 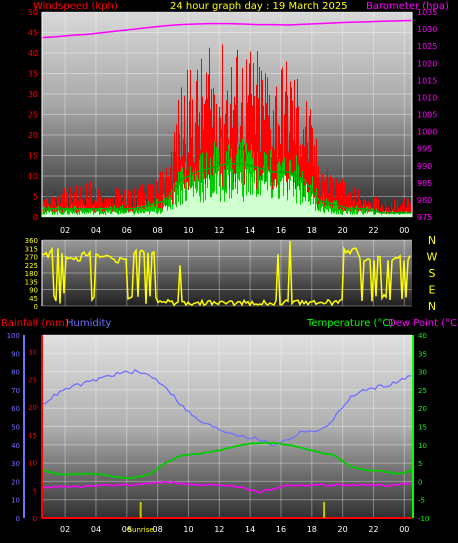 What do you see at coordinates (32, 353) in the screenshot?
I see `rainfall-tick-label: 30` at bounding box center [32, 353].